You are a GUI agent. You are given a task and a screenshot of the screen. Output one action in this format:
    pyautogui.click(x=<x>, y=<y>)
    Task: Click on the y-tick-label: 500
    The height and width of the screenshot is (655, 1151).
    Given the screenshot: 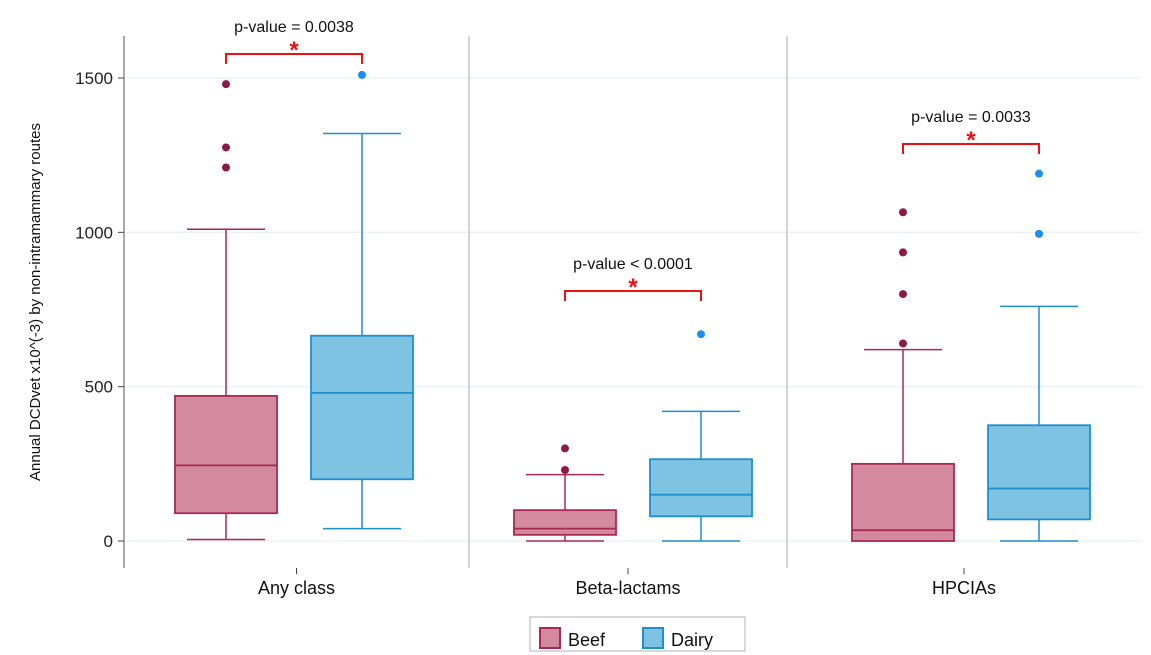 What is the action you would take?
    pyautogui.click(x=99, y=387)
    